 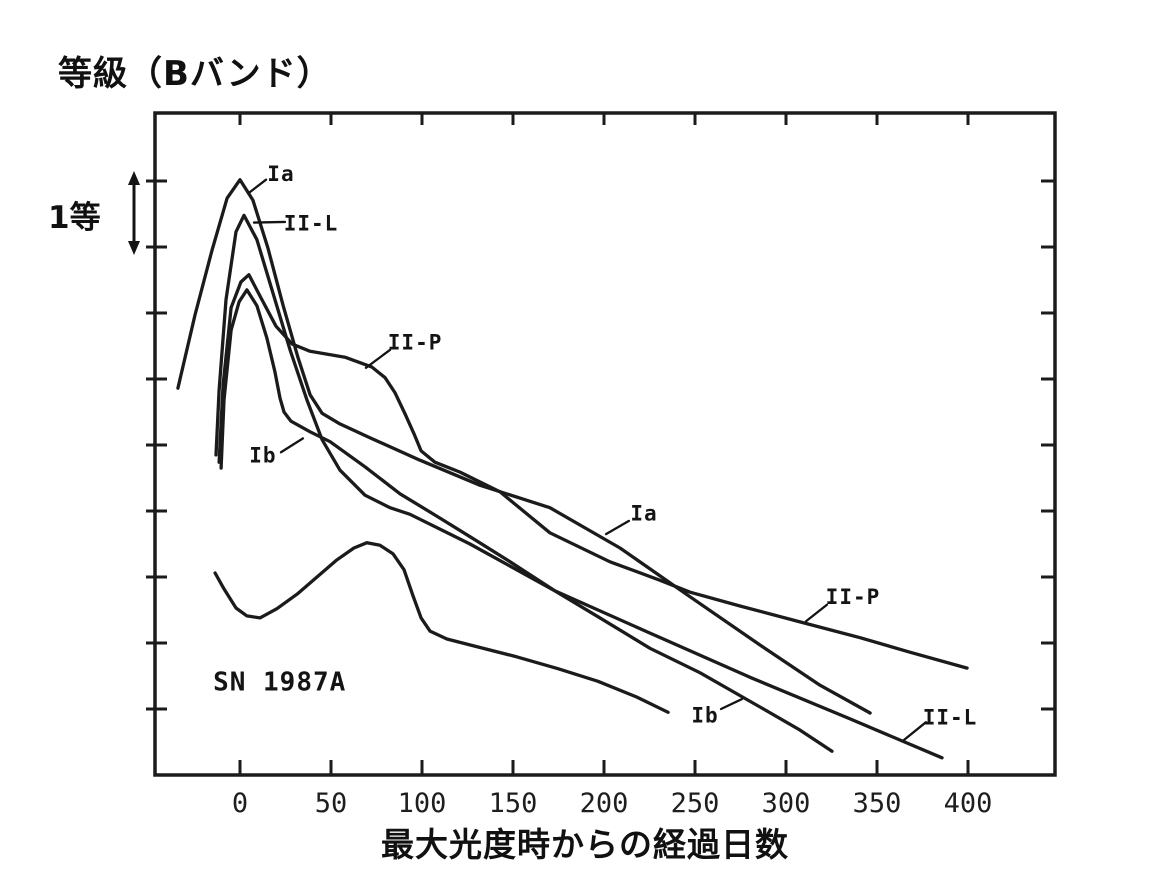 What do you see at coordinates (513, 803) in the screenshot?
I see `x-tick-label: 150` at bounding box center [513, 803].